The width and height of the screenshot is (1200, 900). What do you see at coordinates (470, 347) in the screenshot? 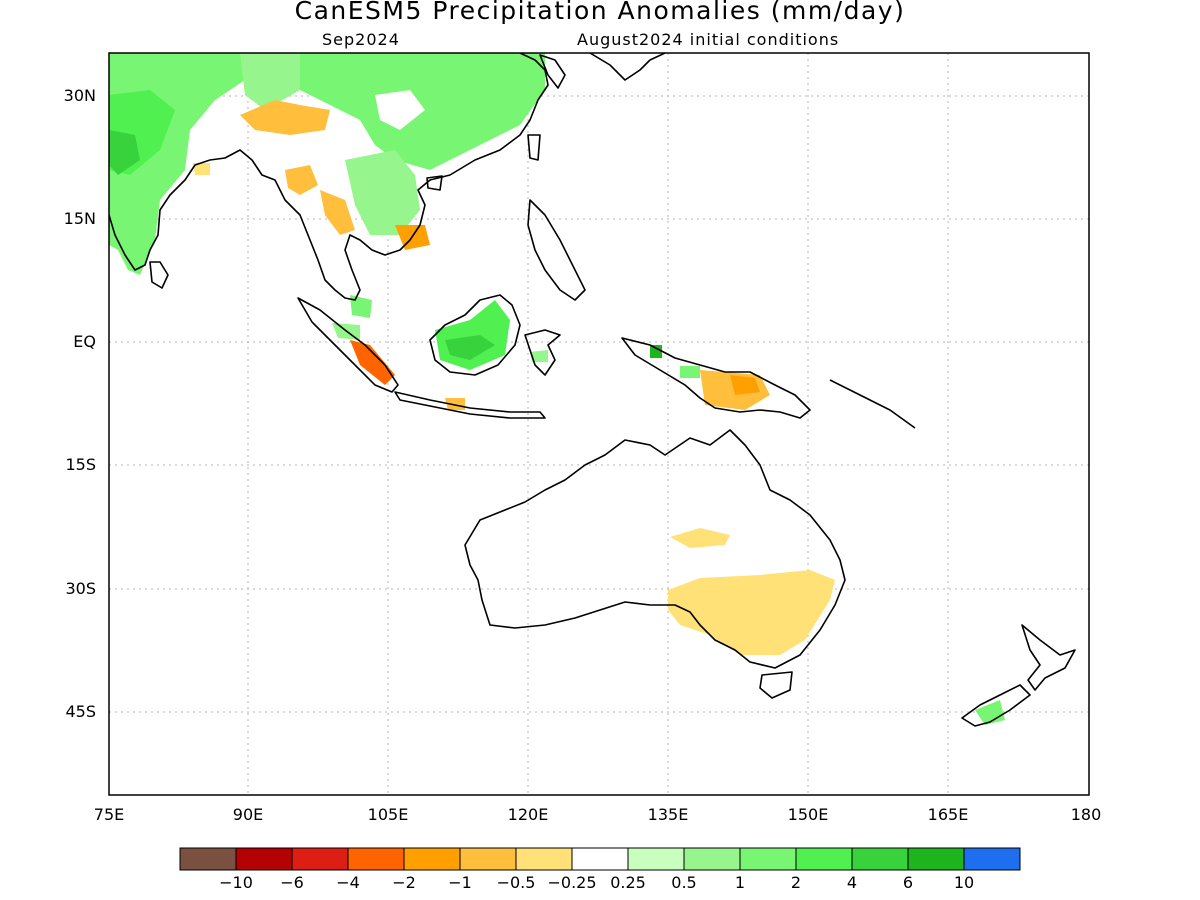
I see `borneo-strong-anomaly` at bounding box center [470, 347].